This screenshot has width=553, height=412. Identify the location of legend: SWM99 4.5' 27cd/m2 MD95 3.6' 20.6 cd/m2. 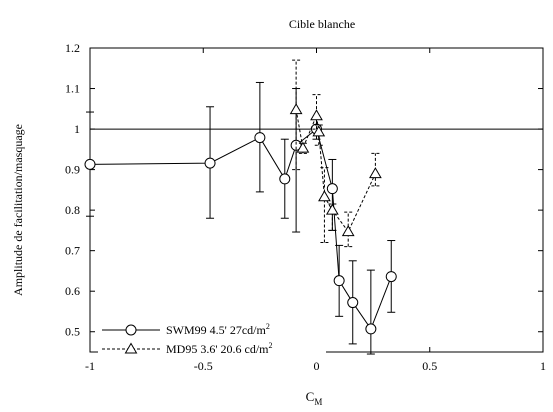
(212, 339).